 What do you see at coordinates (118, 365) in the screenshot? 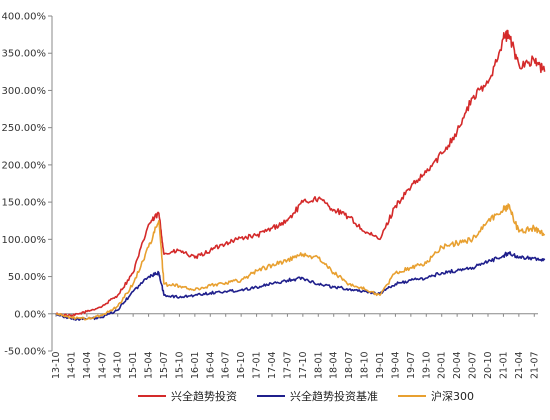
I see `x-tick-label: 14-10` at bounding box center [118, 365].